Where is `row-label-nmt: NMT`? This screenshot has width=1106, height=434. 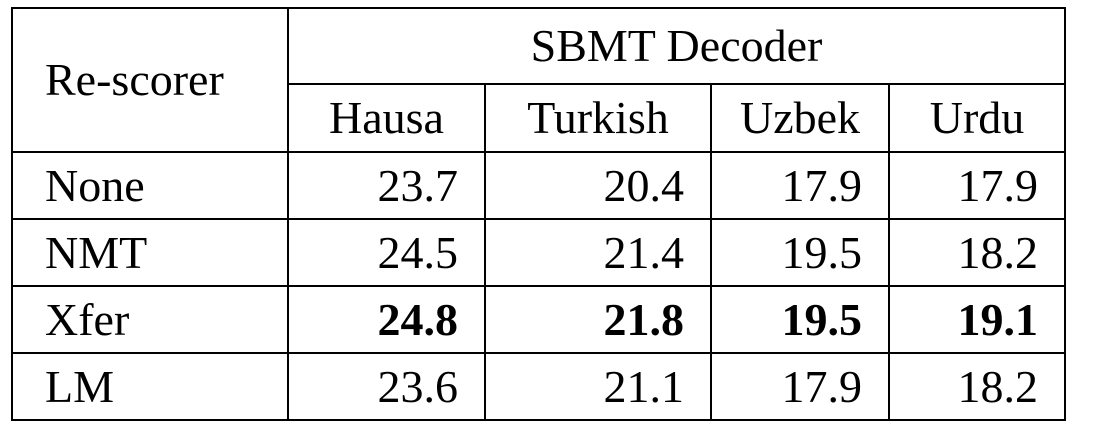
row-label-nmt: NMT is located at coordinates (150, 252).